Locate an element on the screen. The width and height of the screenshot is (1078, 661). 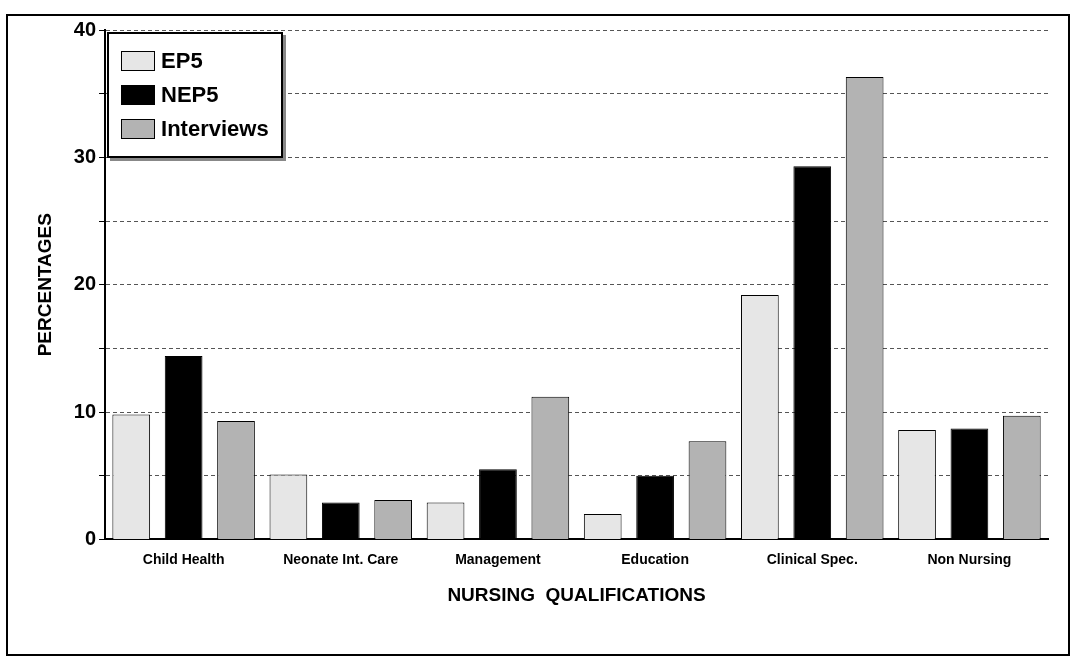
x-tick-label: Non Nursing is located at coordinates (969, 558).